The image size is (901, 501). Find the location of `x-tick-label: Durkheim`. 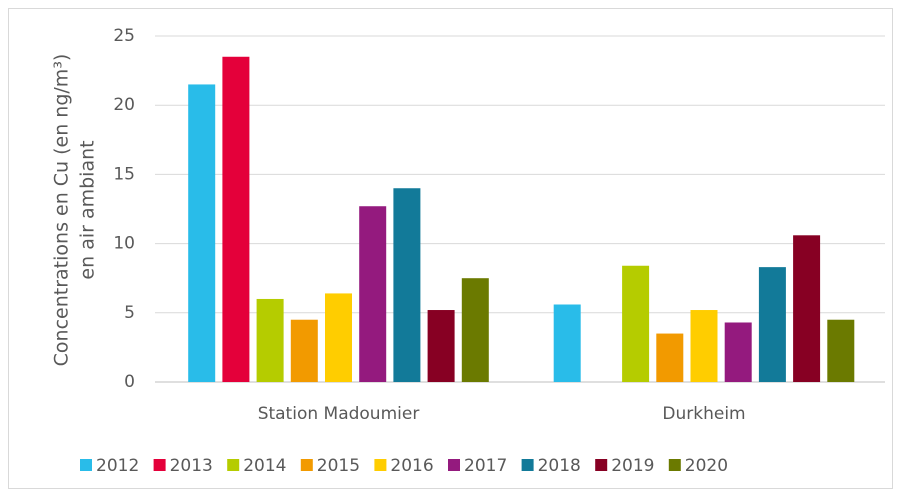

x-tick-label: Durkheim is located at coordinates (703, 414).